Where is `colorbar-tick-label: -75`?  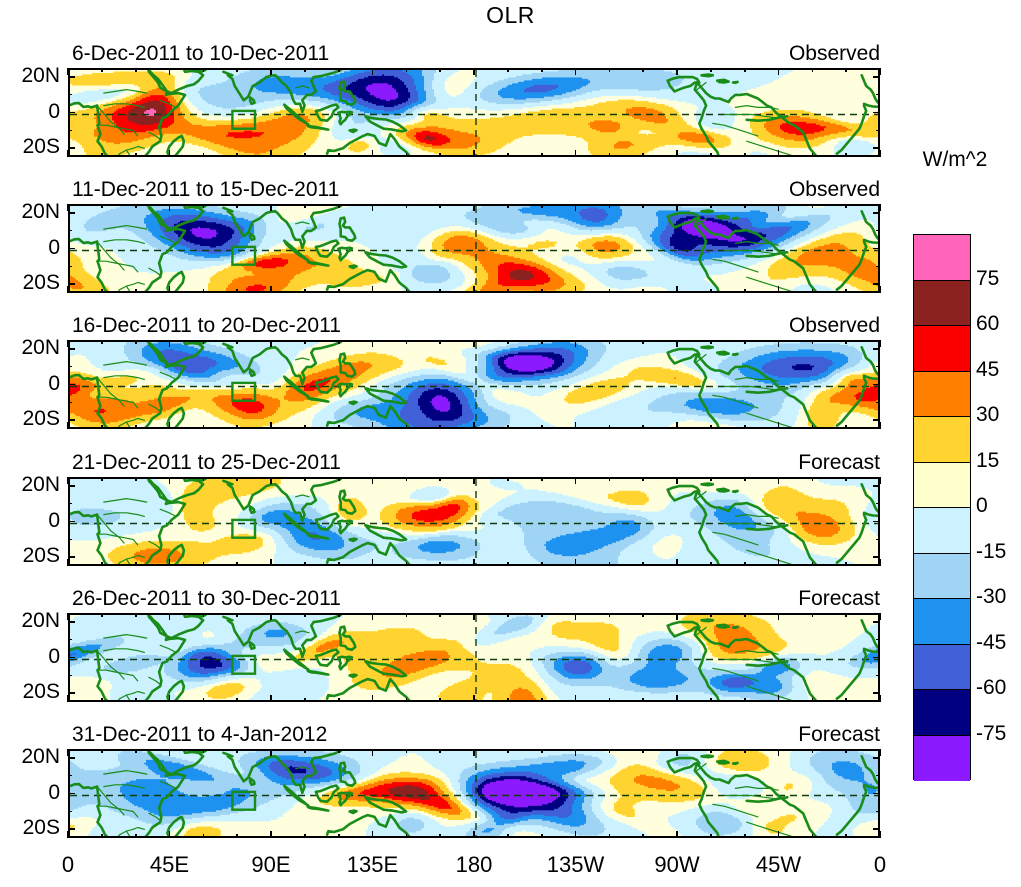 colorbar-tick-label: -75 is located at coordinates (991, 734).